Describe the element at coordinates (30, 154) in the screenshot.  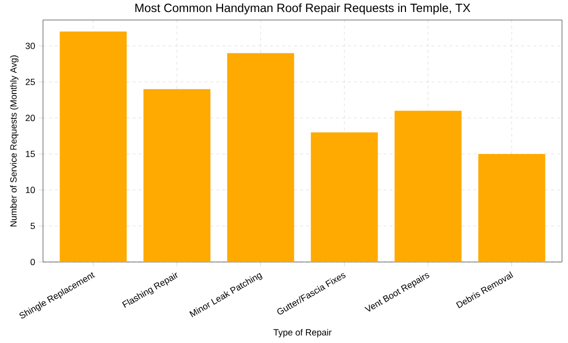
I see `y-tick-label: 15` at that location.